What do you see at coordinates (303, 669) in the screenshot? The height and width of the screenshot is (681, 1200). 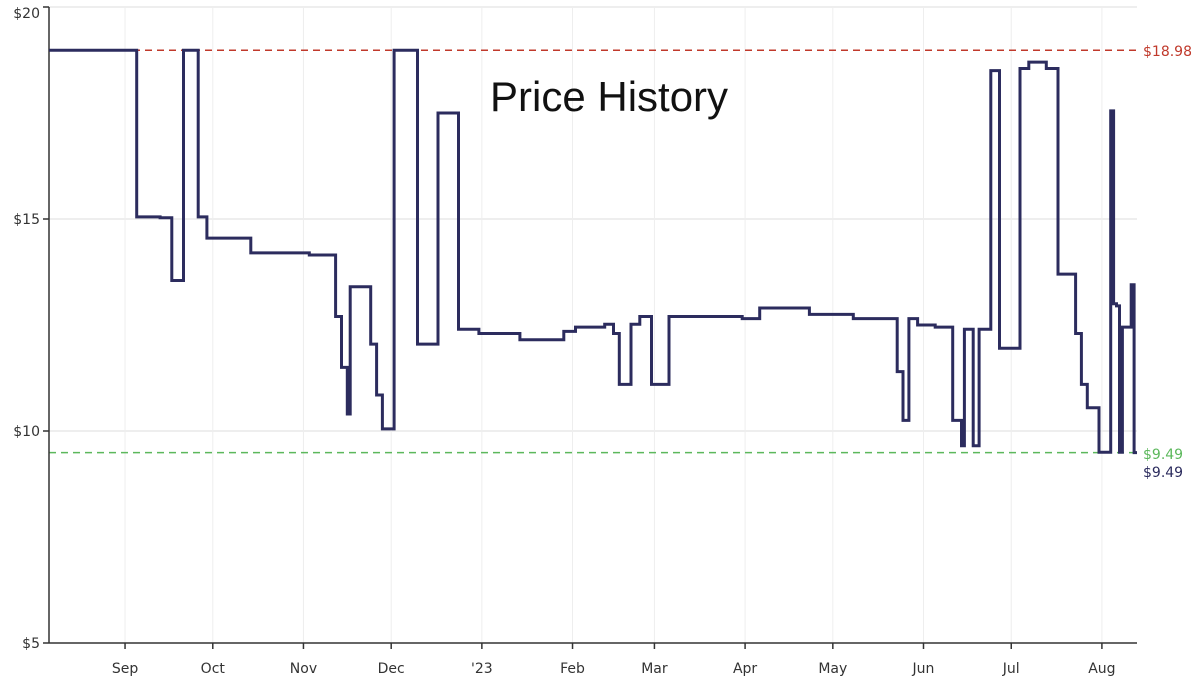 I see `x-tick-label: Nov` at bounding box center [303, 669].